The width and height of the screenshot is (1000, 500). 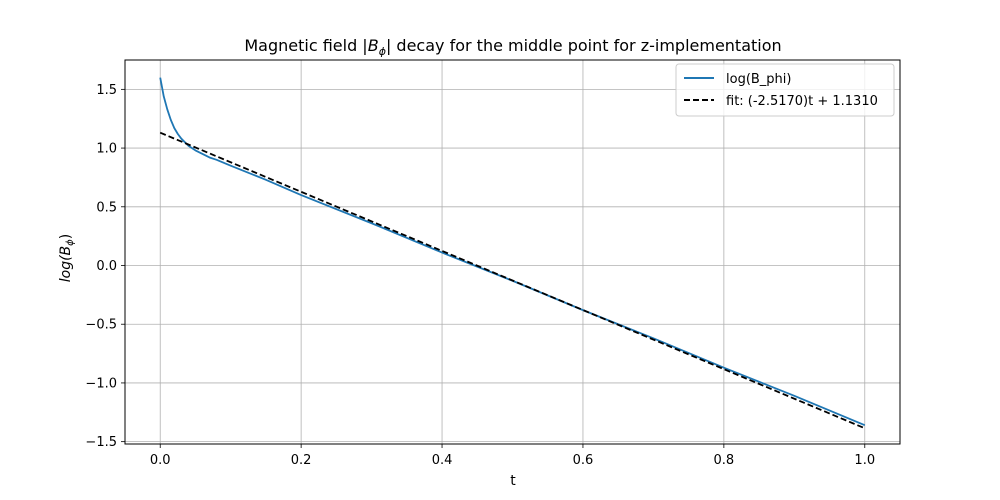 I want to click on legend-box, so click(x=785, y=90).